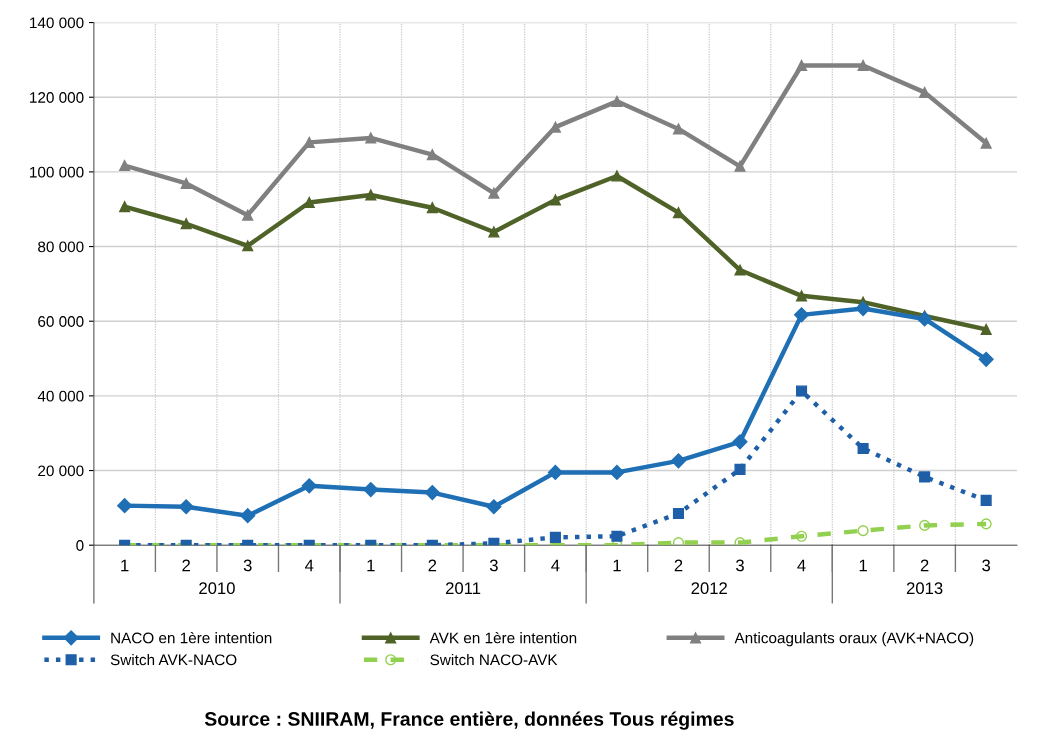  Describe the element at coordinates (217, 588) in the screenshot. I see `text: 2010` at that location.